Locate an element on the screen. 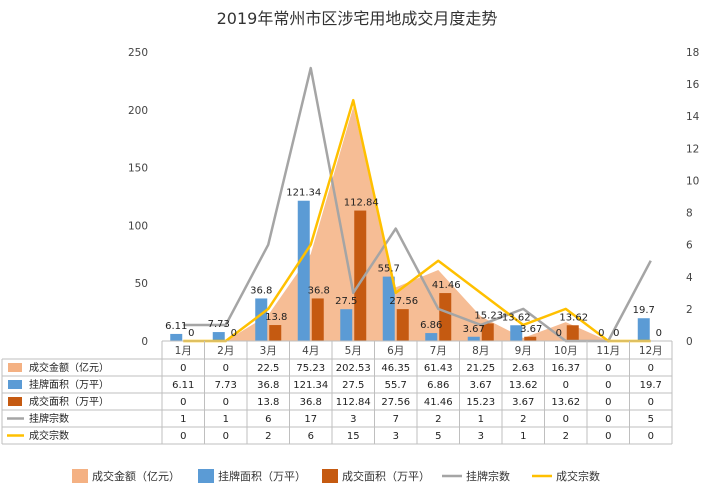 This screenshot has width=715, height=496. label-sold-area-3: 13.8 is located at coordinates (276, 317).